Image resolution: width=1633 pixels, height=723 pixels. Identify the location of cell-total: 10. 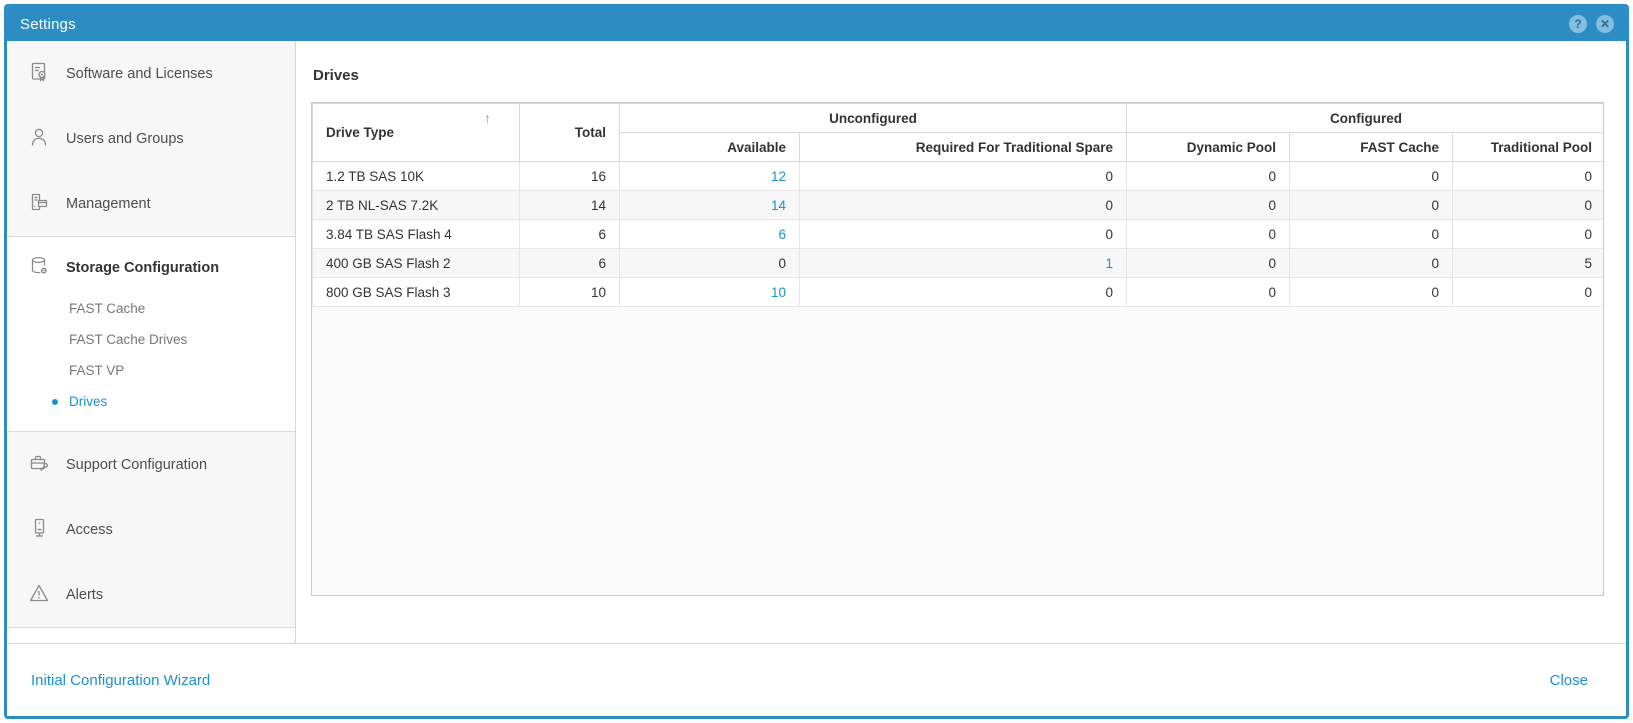
(569, 292).